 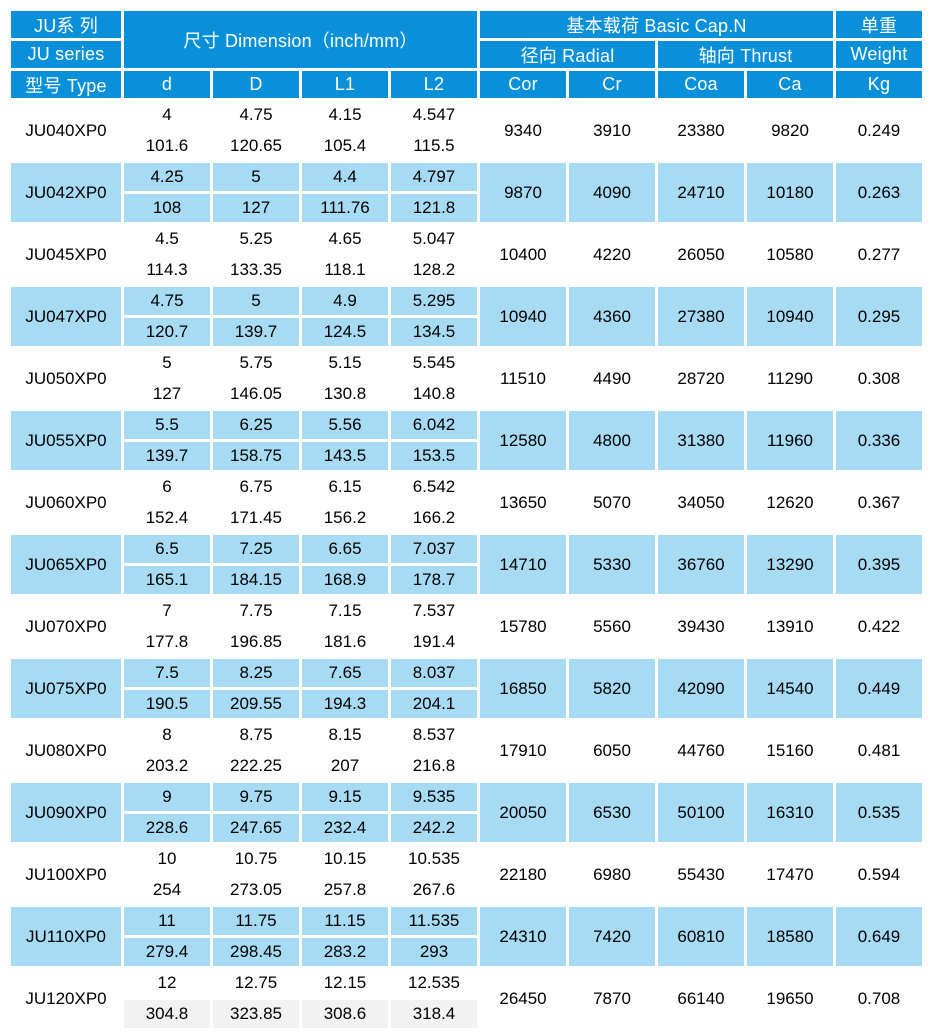 What do you see at coordinates (256, 983) in the screenshot?
I see `dim-inch-cell: 12.75` at bounding box center [256, 983].